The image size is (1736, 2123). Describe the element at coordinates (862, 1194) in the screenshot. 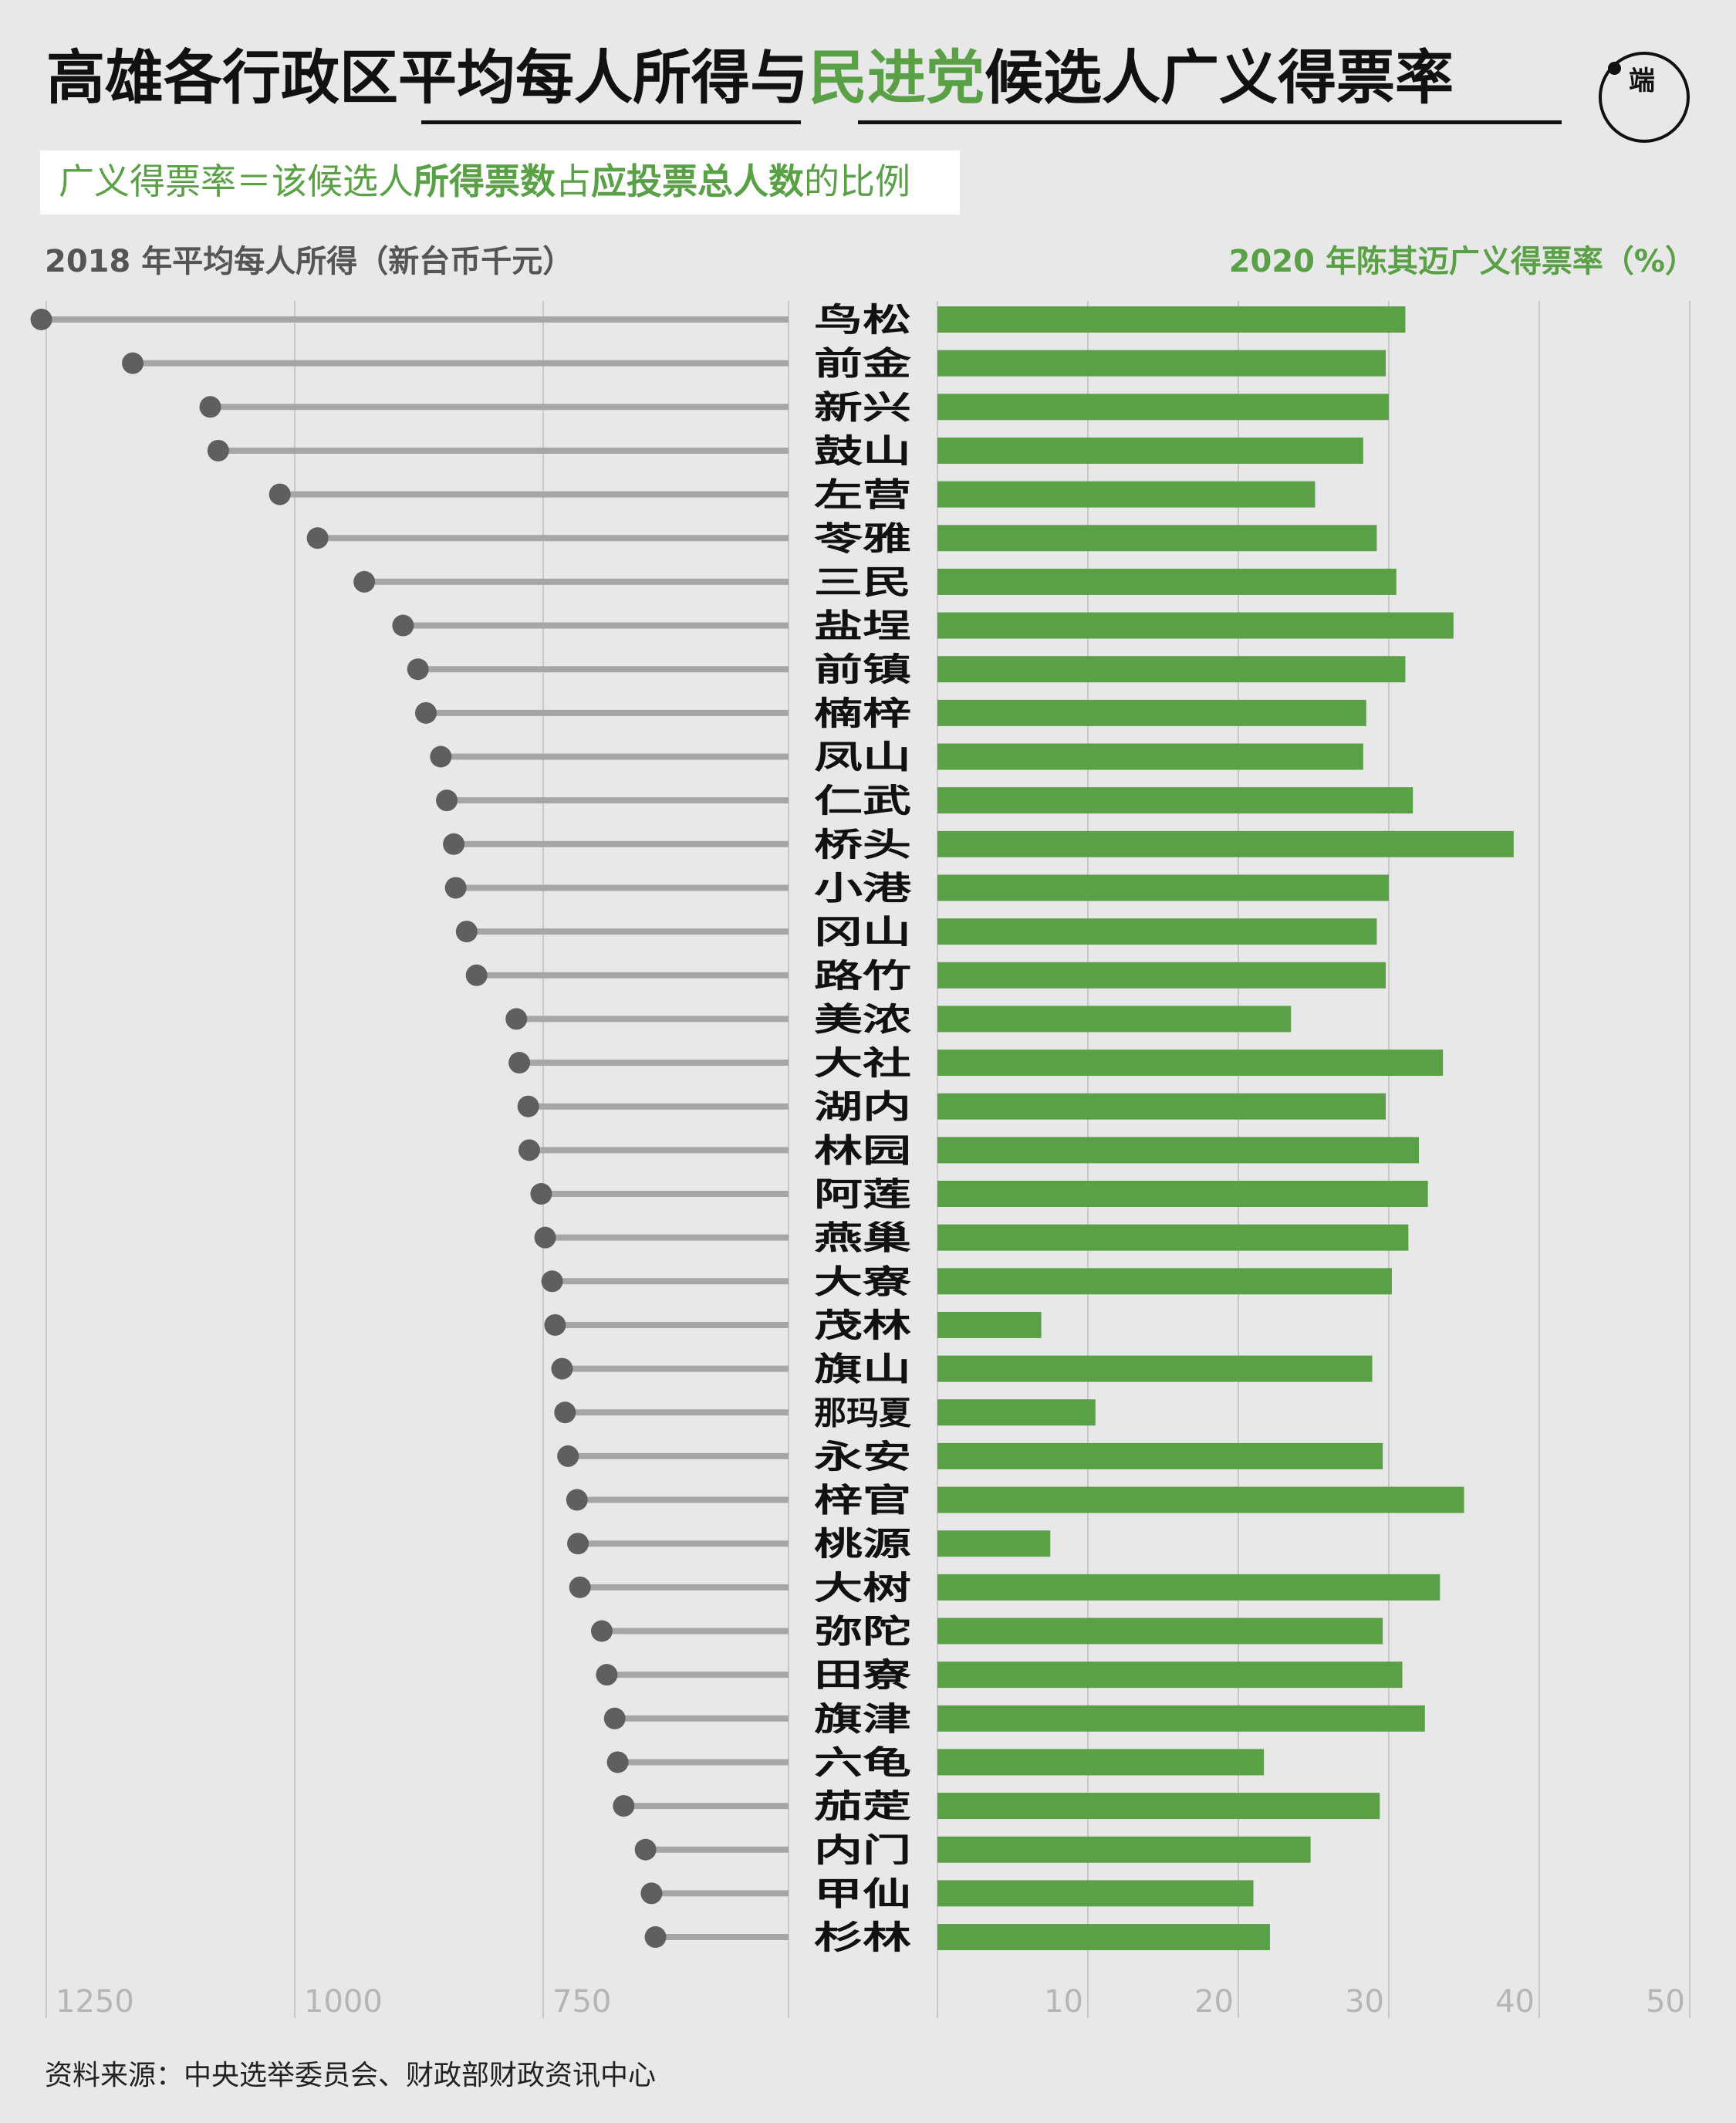

I see `district-label: 阿莲` at that location.